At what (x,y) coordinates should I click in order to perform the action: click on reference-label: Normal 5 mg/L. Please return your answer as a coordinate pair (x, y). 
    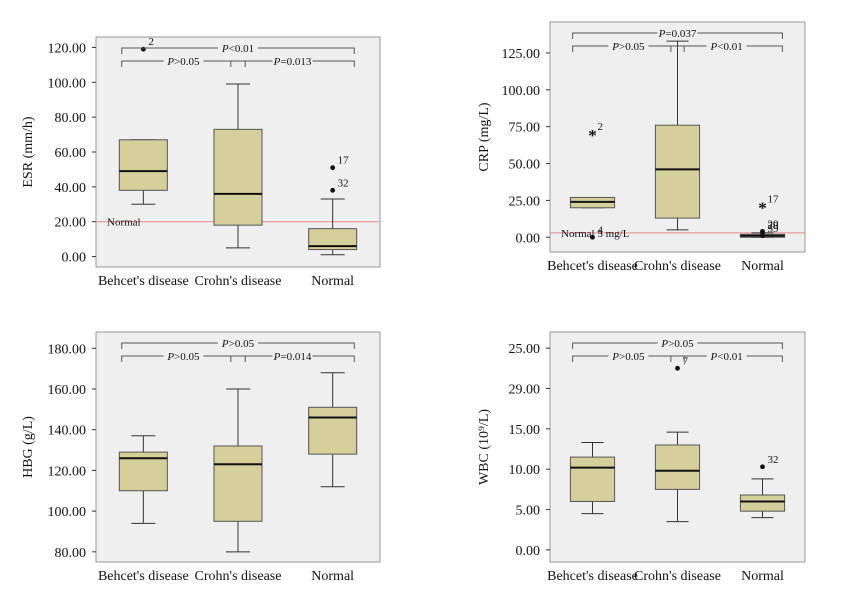
    Looking at the image, I should click on (595, 234).